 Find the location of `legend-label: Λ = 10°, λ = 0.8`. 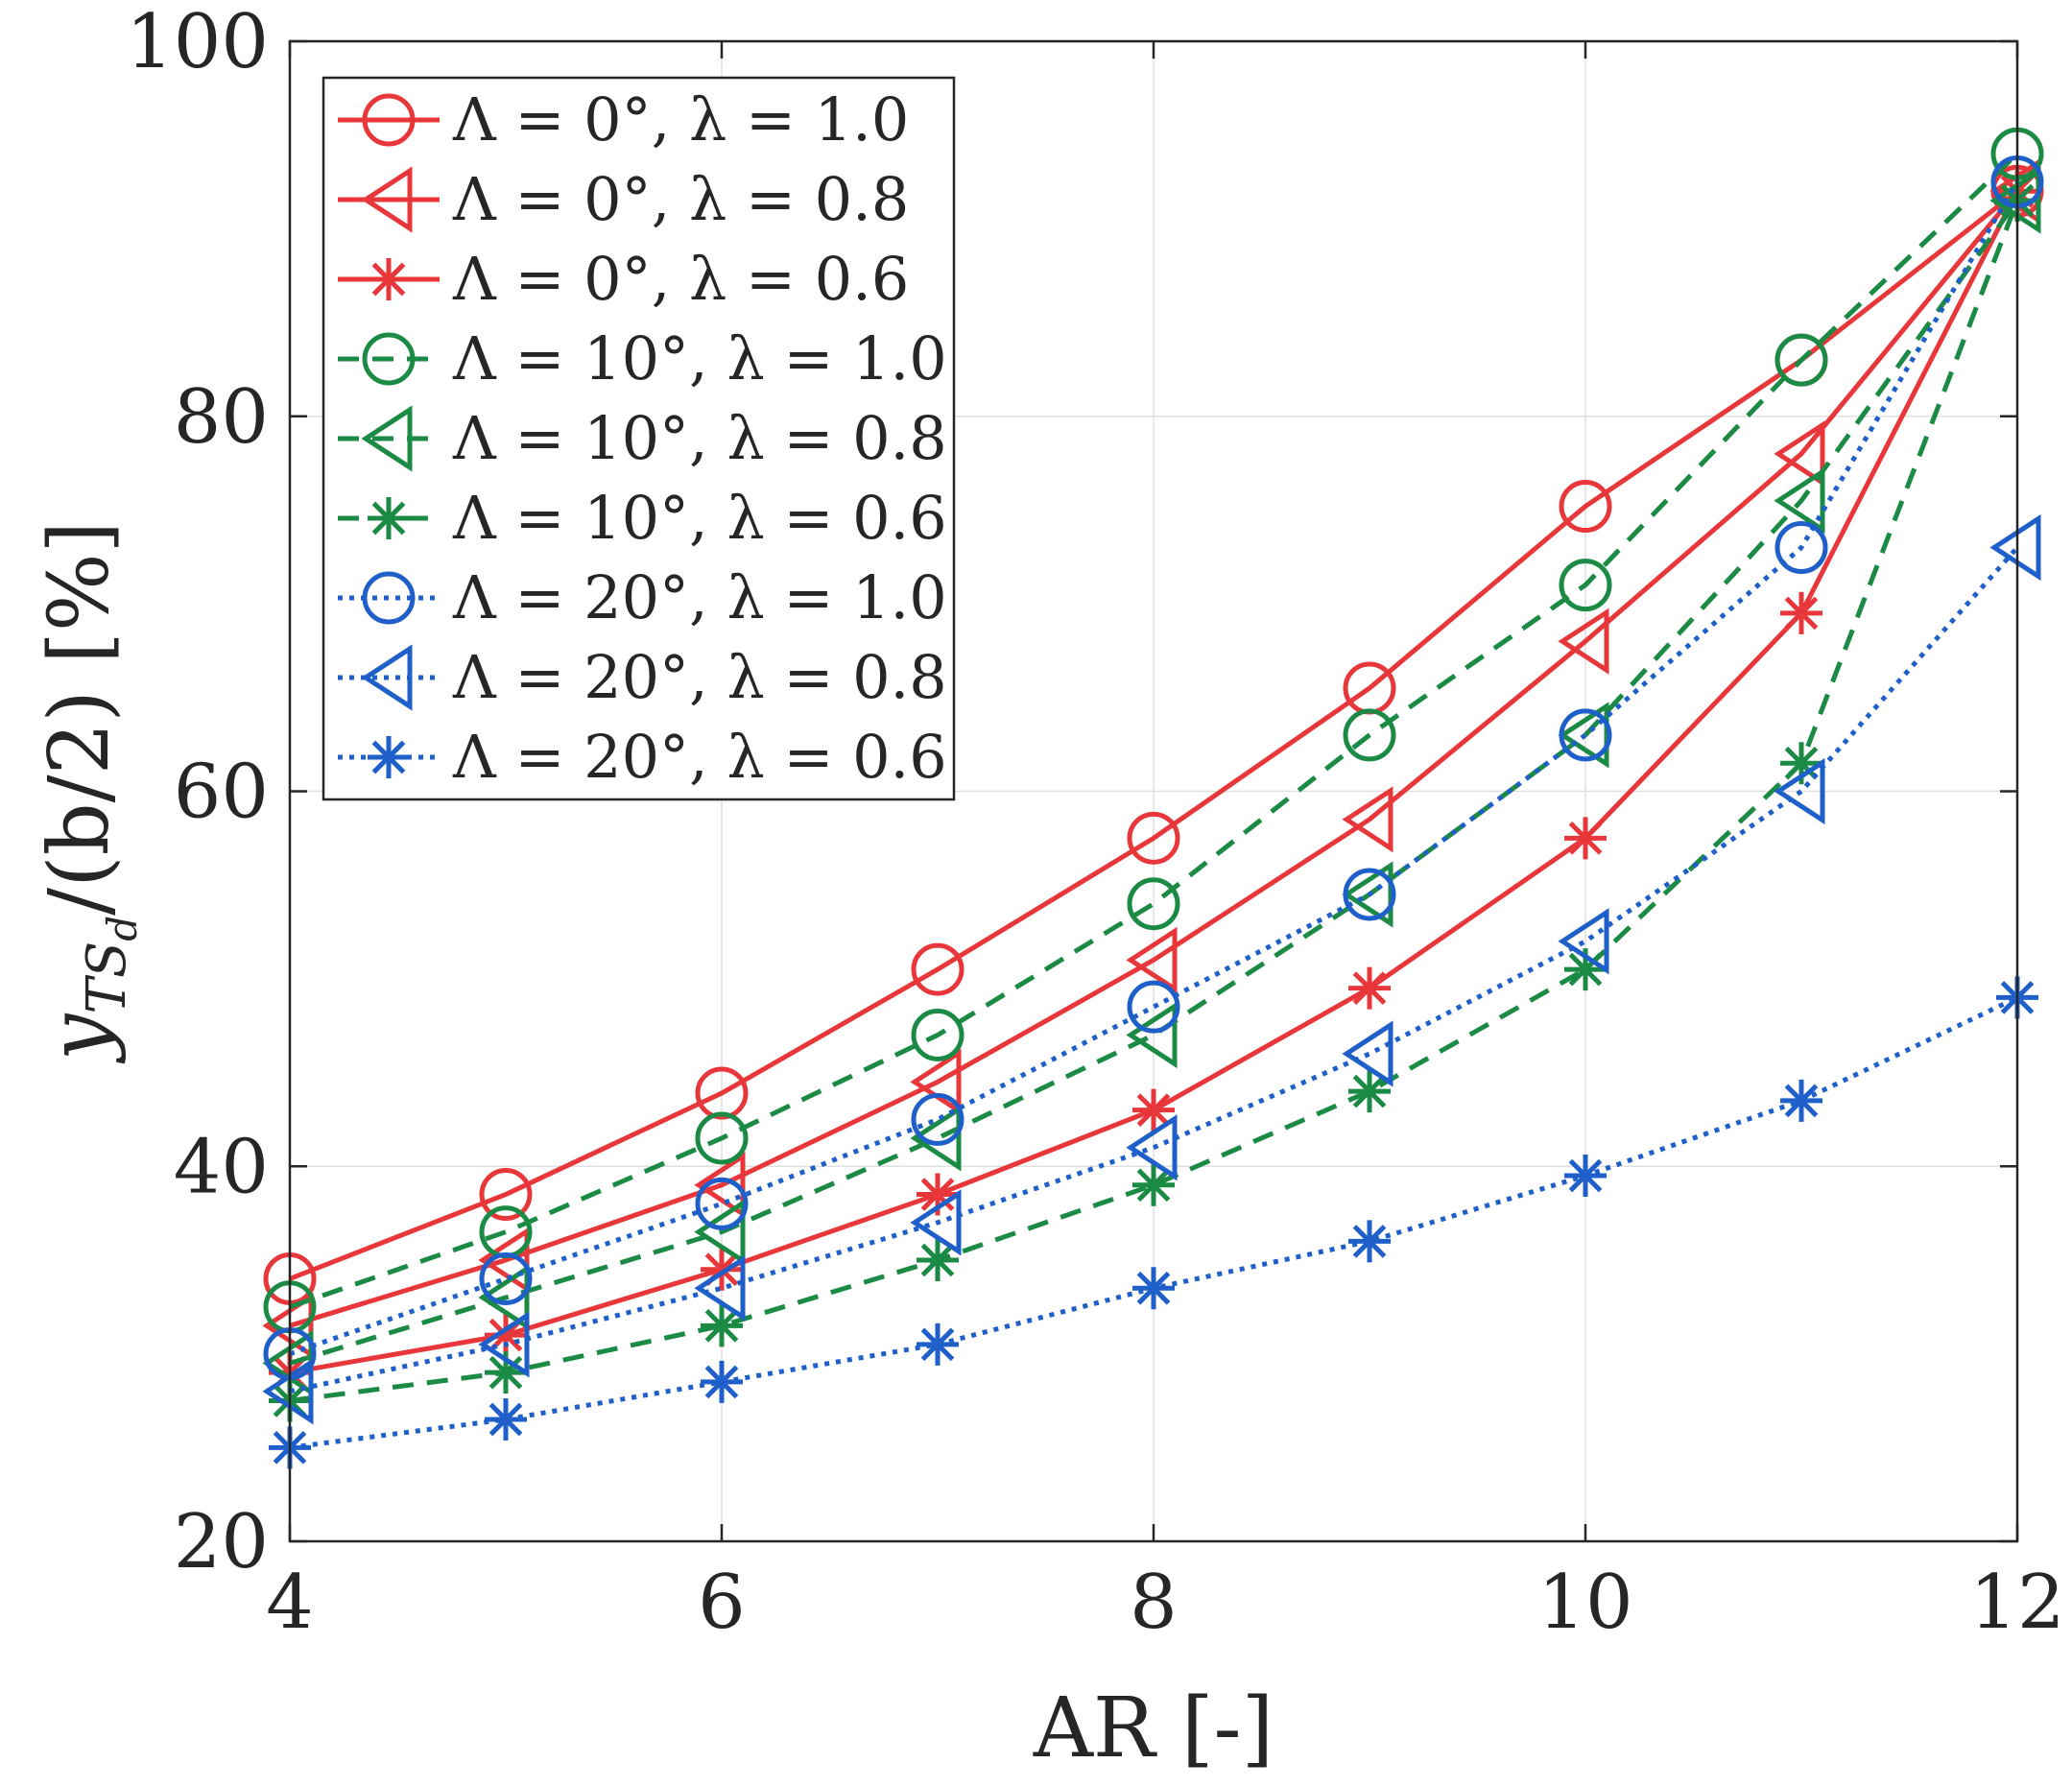

legend-label: Λ = 10°, λ = 0.8 is located at coordinates (699, 438).